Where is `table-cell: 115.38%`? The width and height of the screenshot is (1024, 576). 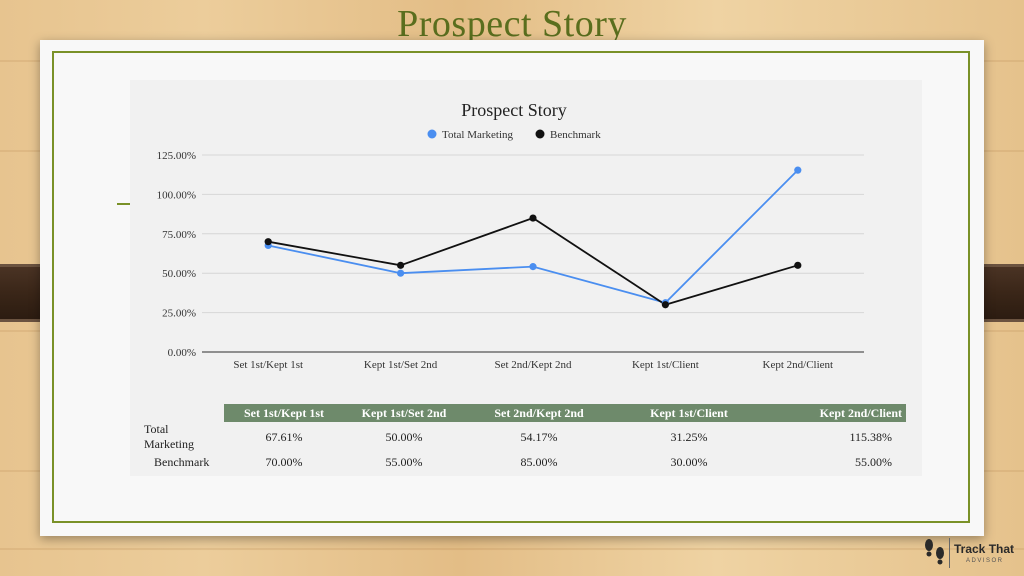 table-cell: 115.38% is located at coordinates (870, 436).